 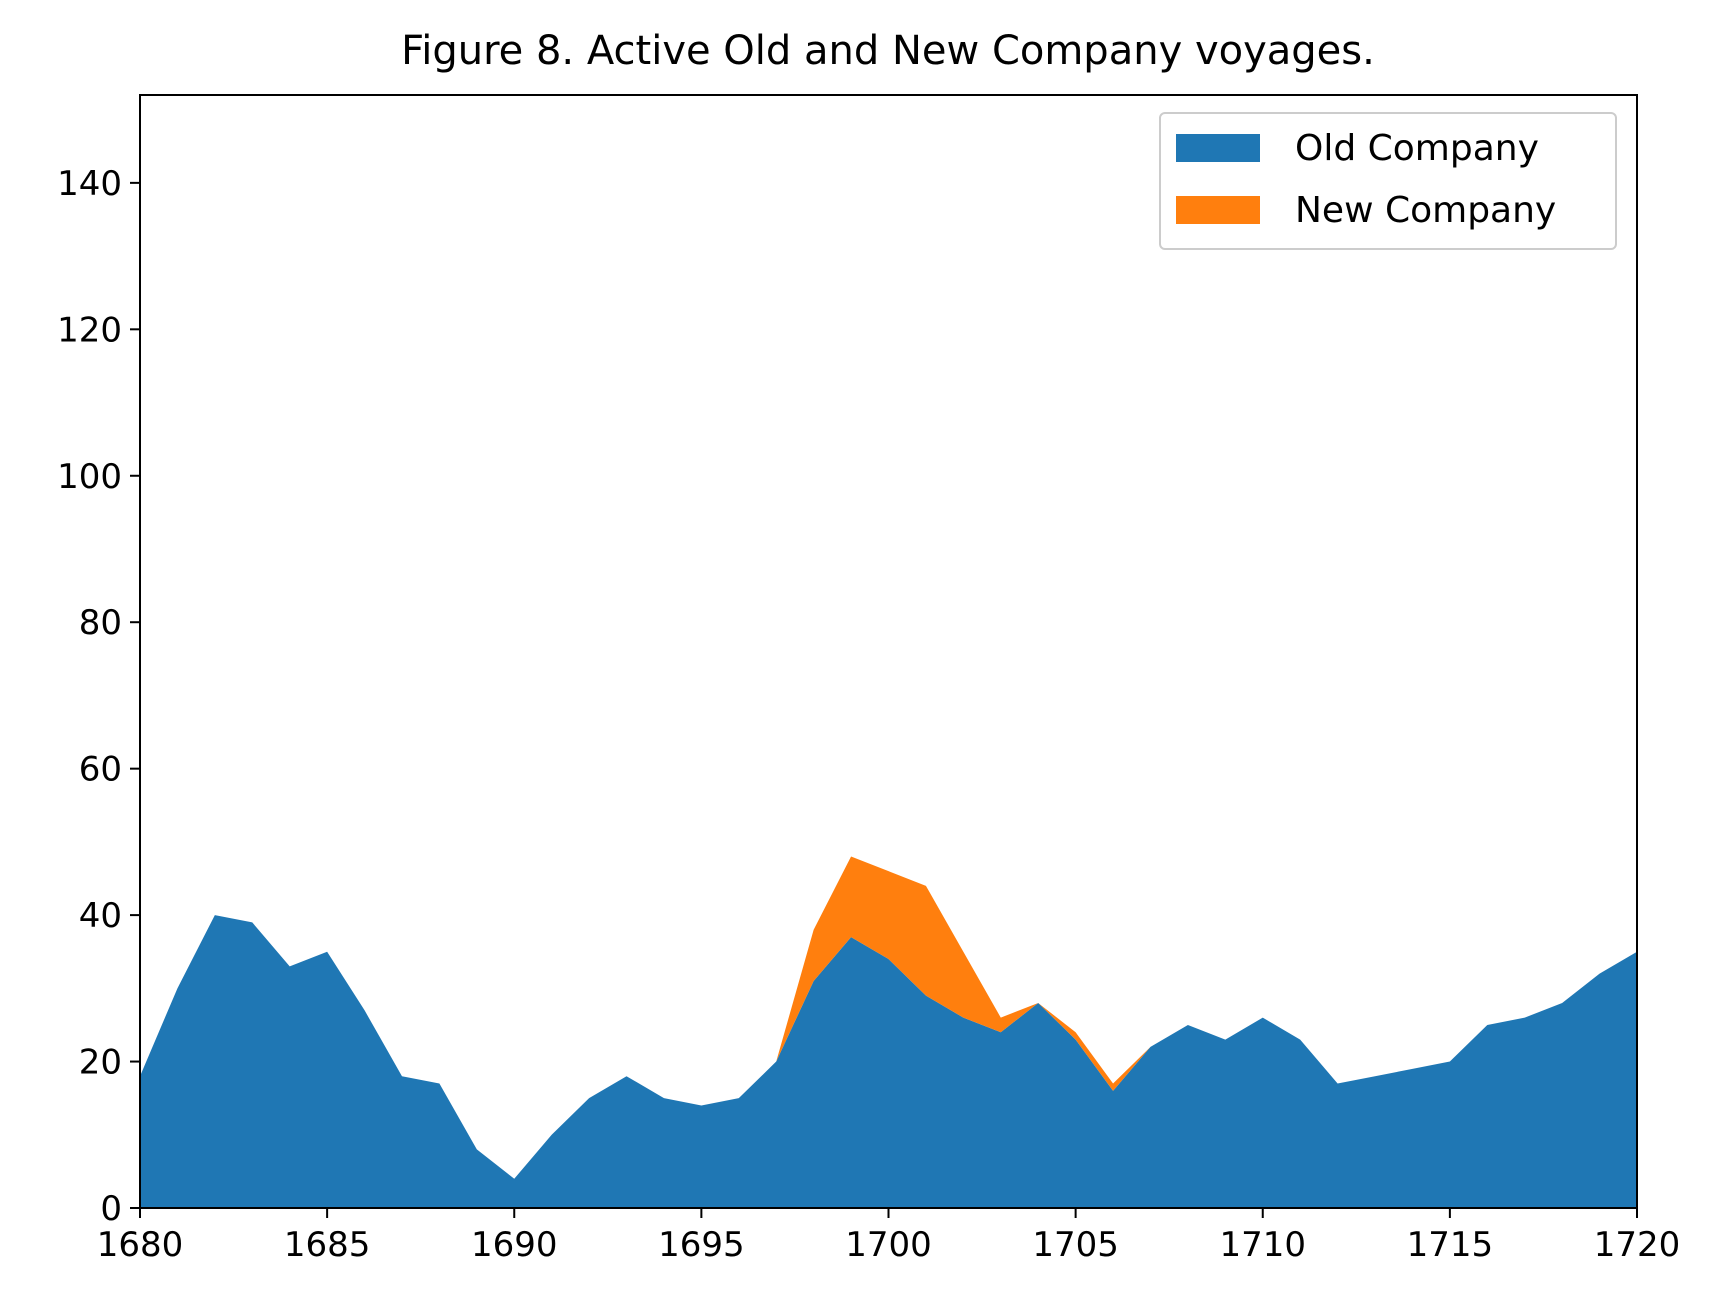 What do you see at coordinates (327, 1245) in the screenshot?
I see `x-tick-label-1685: 1685` at bounding box center [327, 1245].